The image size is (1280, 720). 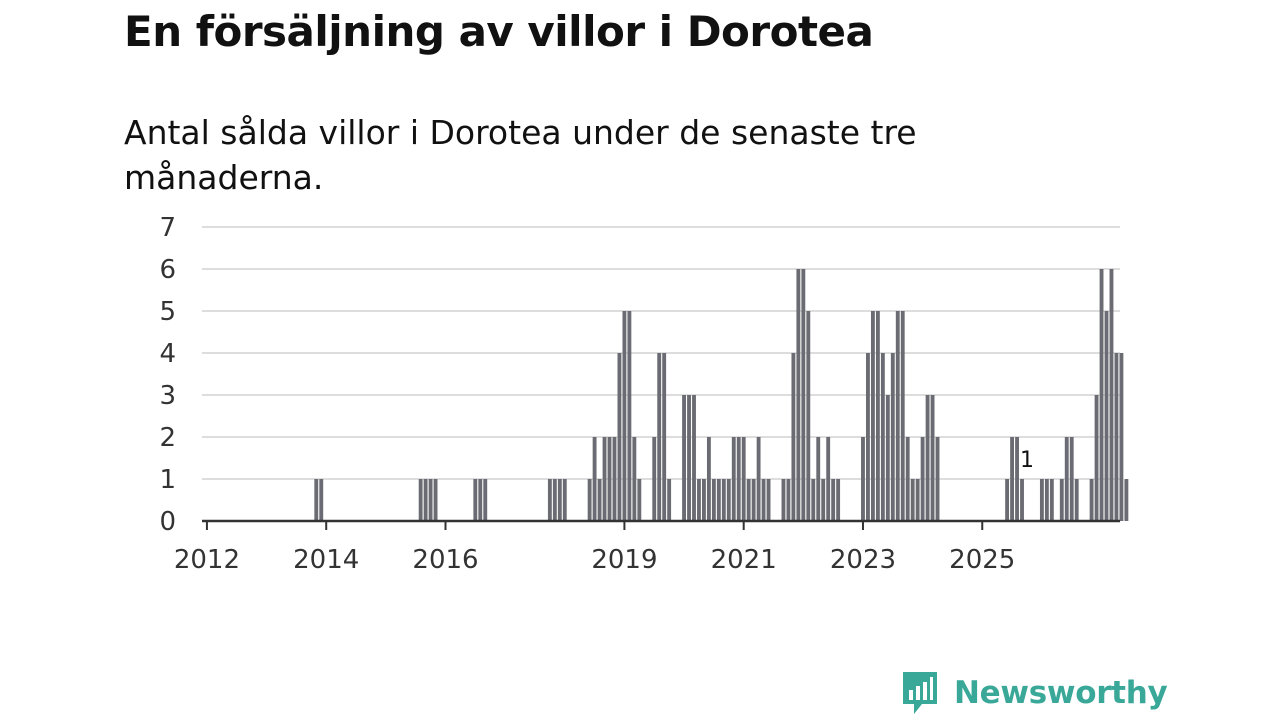 I want to click on bar-chart-speech-bubble-icon, so click(x=920, y=693).